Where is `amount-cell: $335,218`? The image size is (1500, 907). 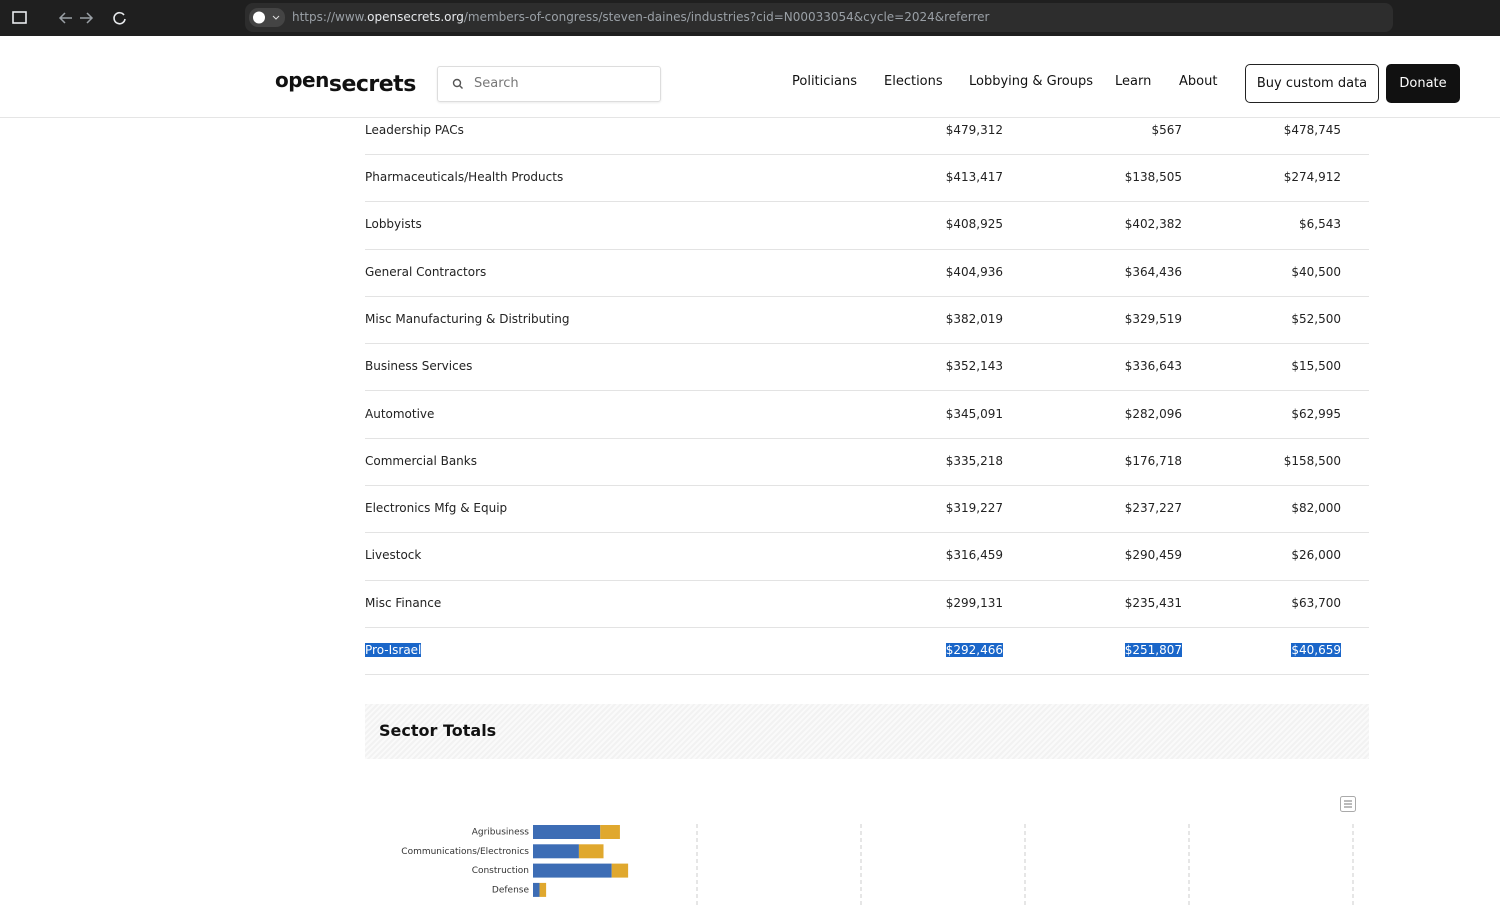
amount-cell: $335,218 is located at coordinates (974, 461).